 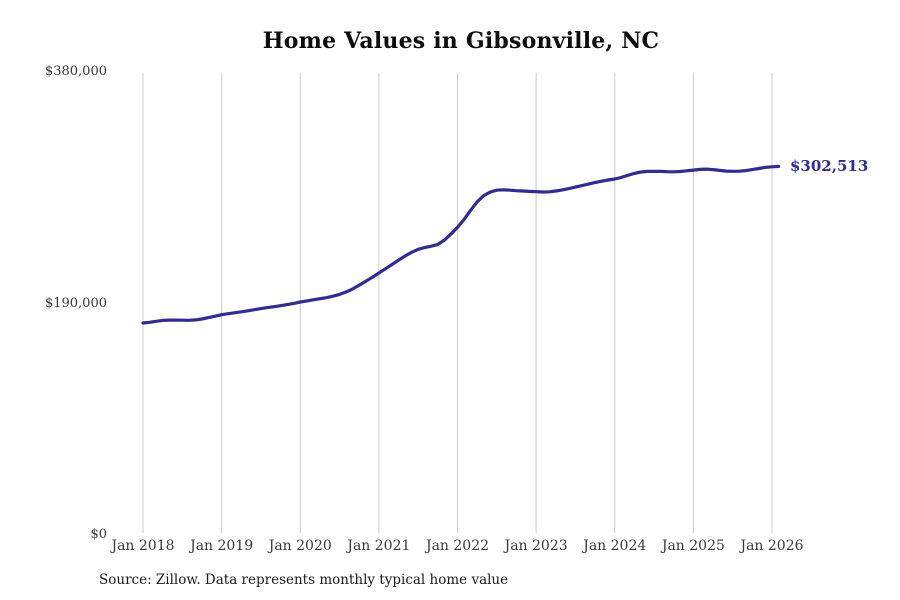 What do you see at coordinates (300, 546) in the screenshot?
I see `x-axis-tick-label: Jan 2020` at bounding box center [300, 546].